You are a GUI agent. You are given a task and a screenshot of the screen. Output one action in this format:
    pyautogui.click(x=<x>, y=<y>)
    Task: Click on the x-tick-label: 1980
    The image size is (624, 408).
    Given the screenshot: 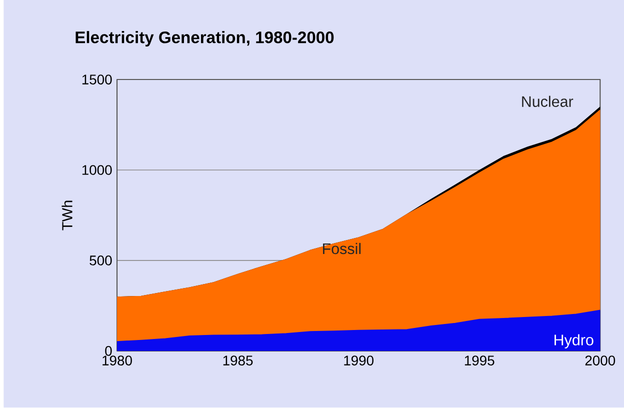 What is the action you would take?
    pyautogui.click(x=117, y=361)
    